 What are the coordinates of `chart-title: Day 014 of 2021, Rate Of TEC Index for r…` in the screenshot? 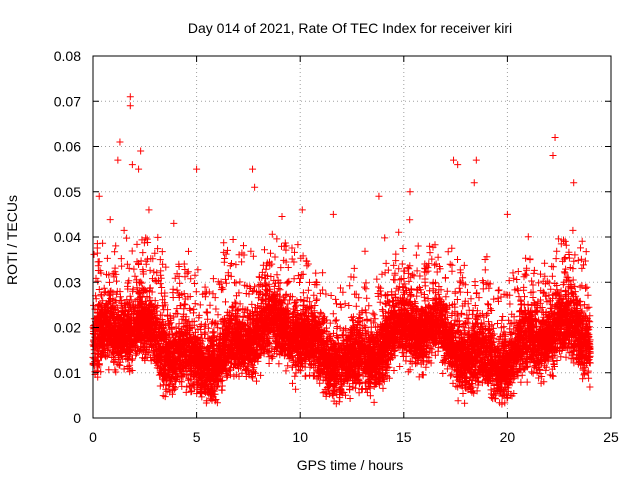 It's located at (350, 28).